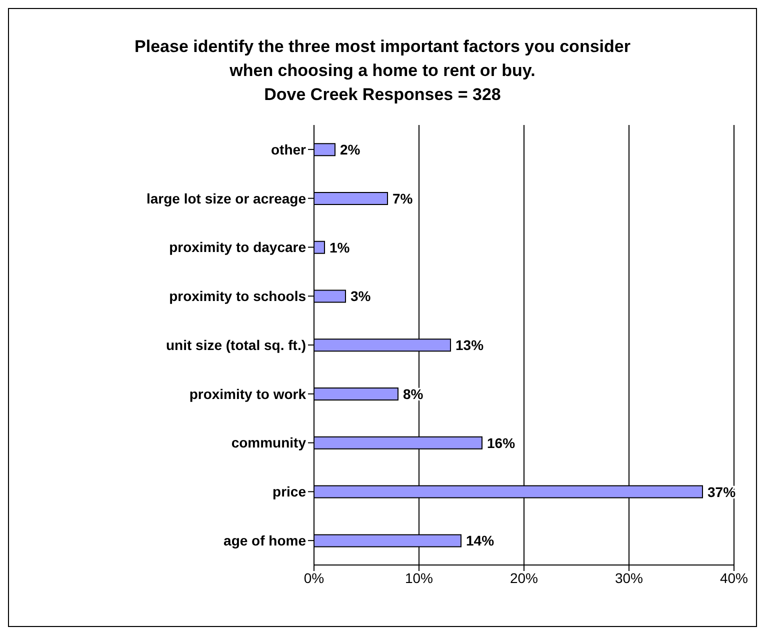 This screenshot has height=637, width=765. What do you see at coordinates (419, 578) in the screenshot?
I see `x-tick-label: 10%` at bounding box center [419, 578].